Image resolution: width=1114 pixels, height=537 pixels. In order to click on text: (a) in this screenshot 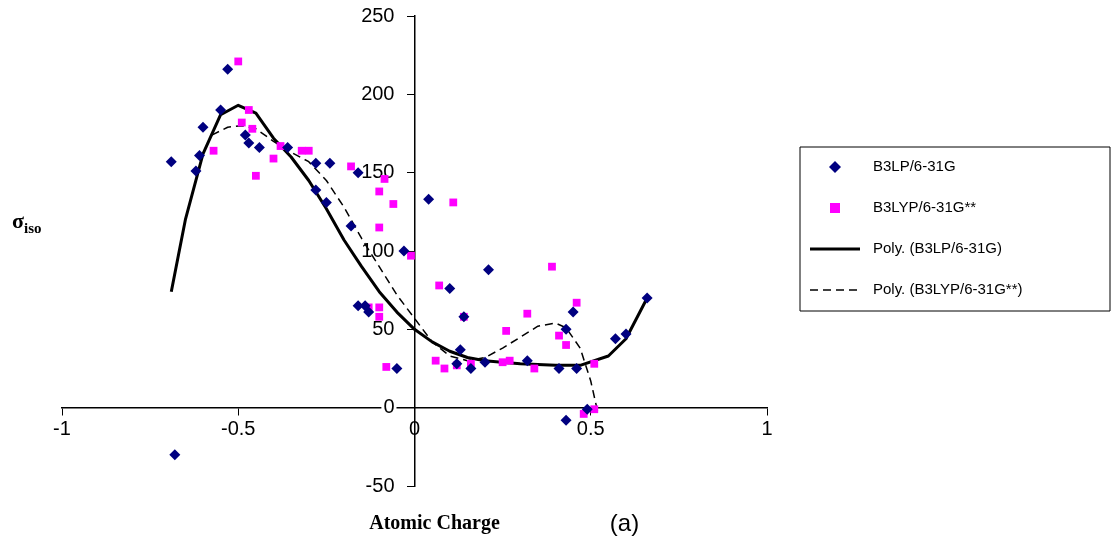, I will do `click(624, 522)`.